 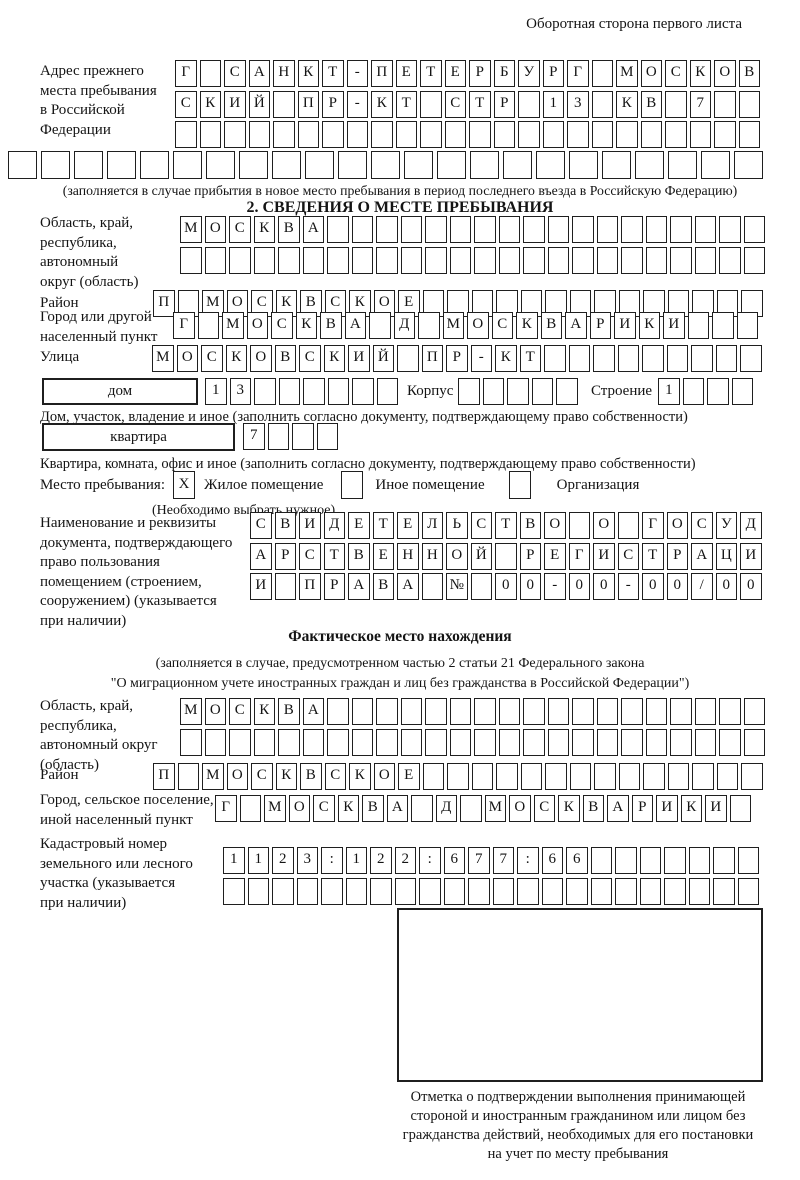 I want to click on char-cell: 1, so click(x=553, y=104).